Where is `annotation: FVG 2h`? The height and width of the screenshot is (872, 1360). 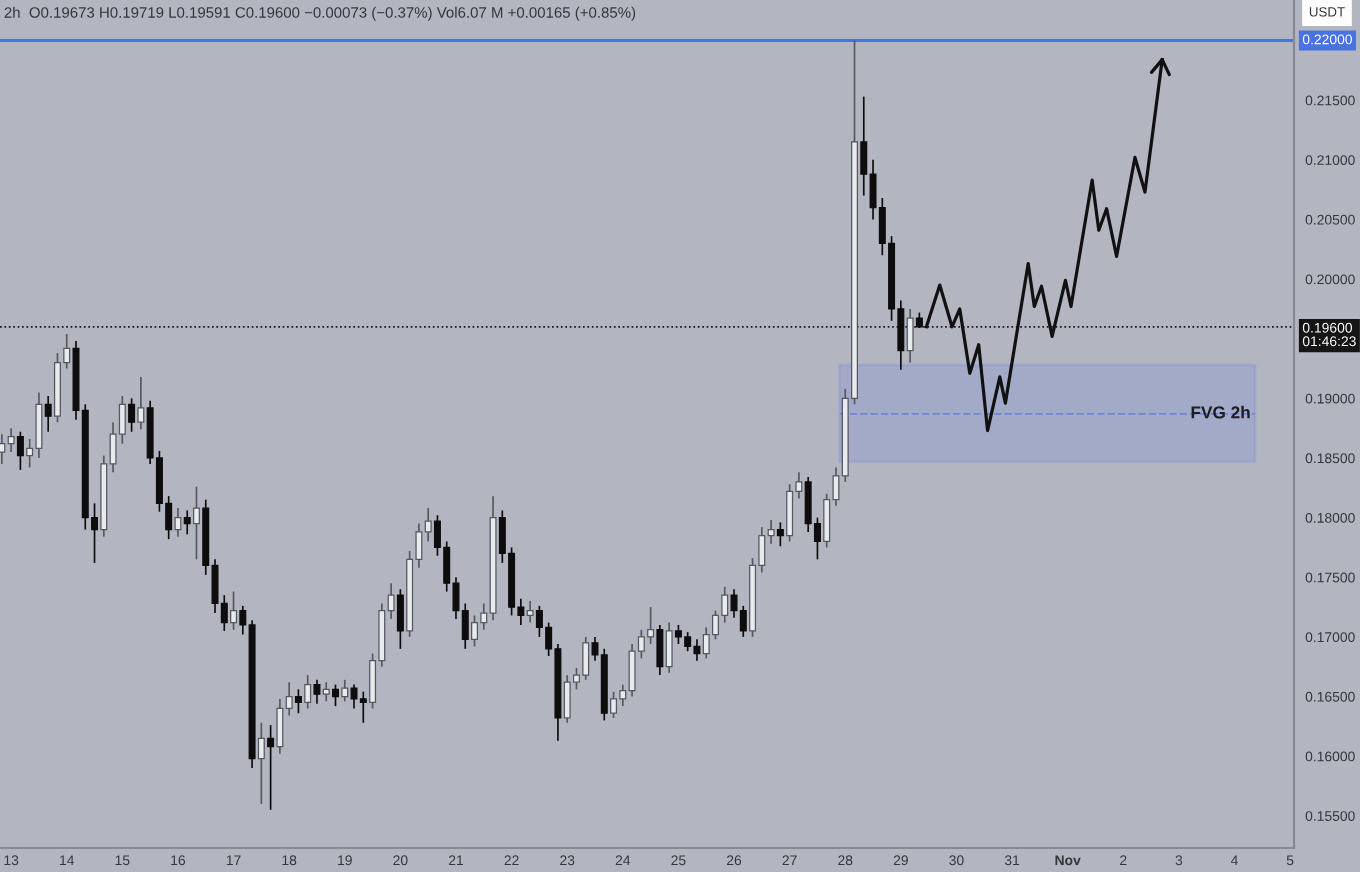 annotation: FVG 2h is located at coordinates (1220, 412).